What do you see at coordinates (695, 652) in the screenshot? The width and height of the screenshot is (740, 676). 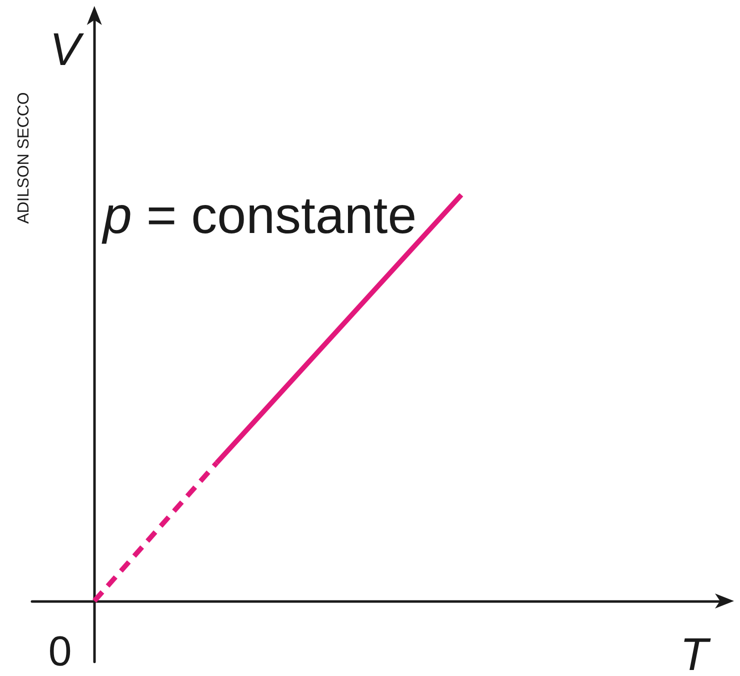 I see `x-axis-title: T` at bounding box center [695, 652].